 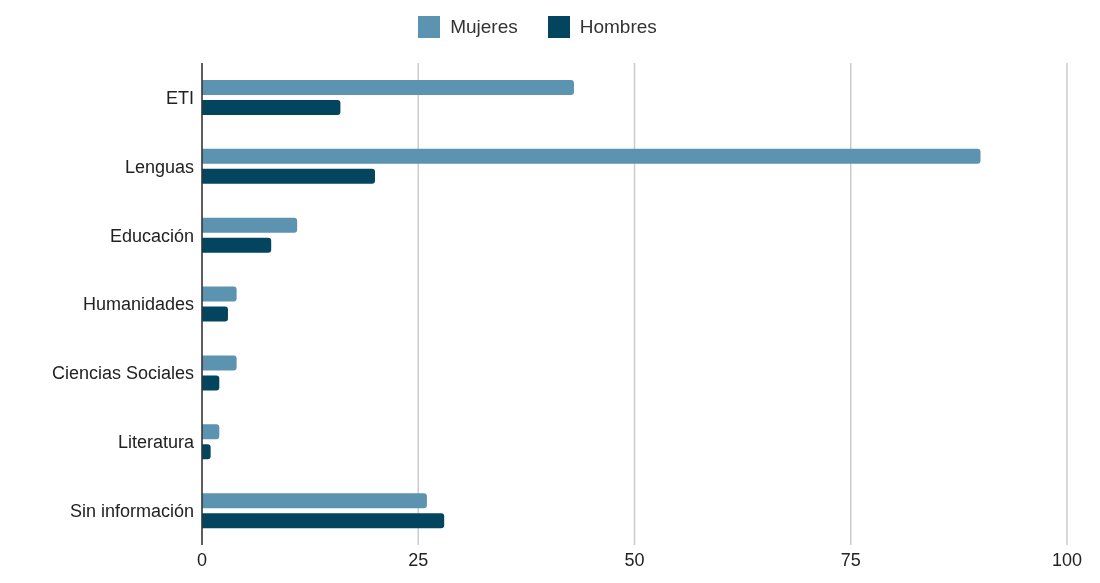 What do you see at coordinates (484, 27) in the screenshot?
I see `legend-label: Mujeres` at bounding box center [484, 27].